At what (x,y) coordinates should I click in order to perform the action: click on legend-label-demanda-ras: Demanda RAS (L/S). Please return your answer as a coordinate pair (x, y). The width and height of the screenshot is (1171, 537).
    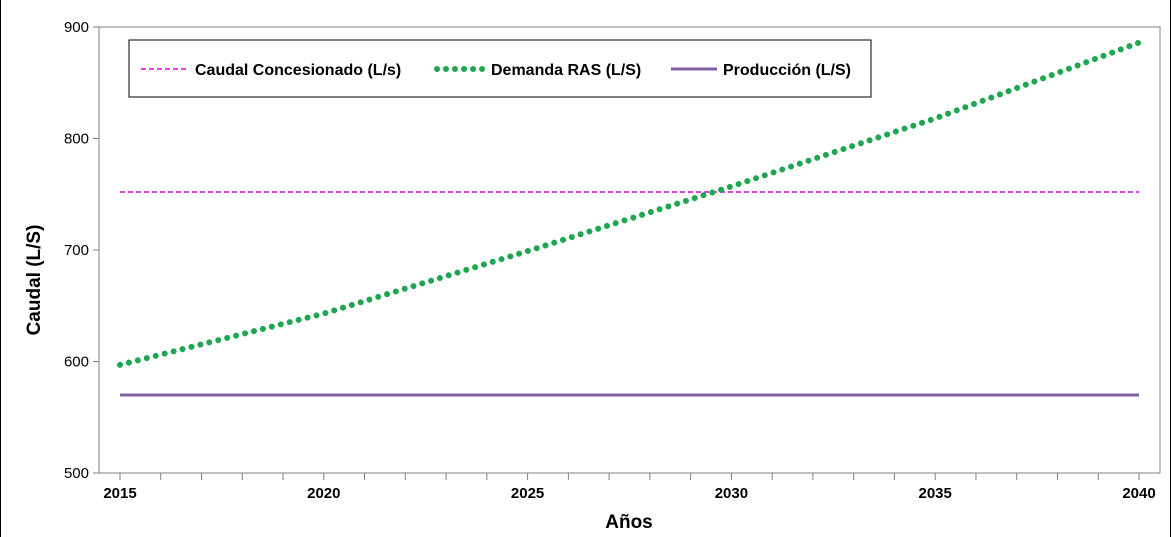
    Looking at the image, I should click on (566, 70).